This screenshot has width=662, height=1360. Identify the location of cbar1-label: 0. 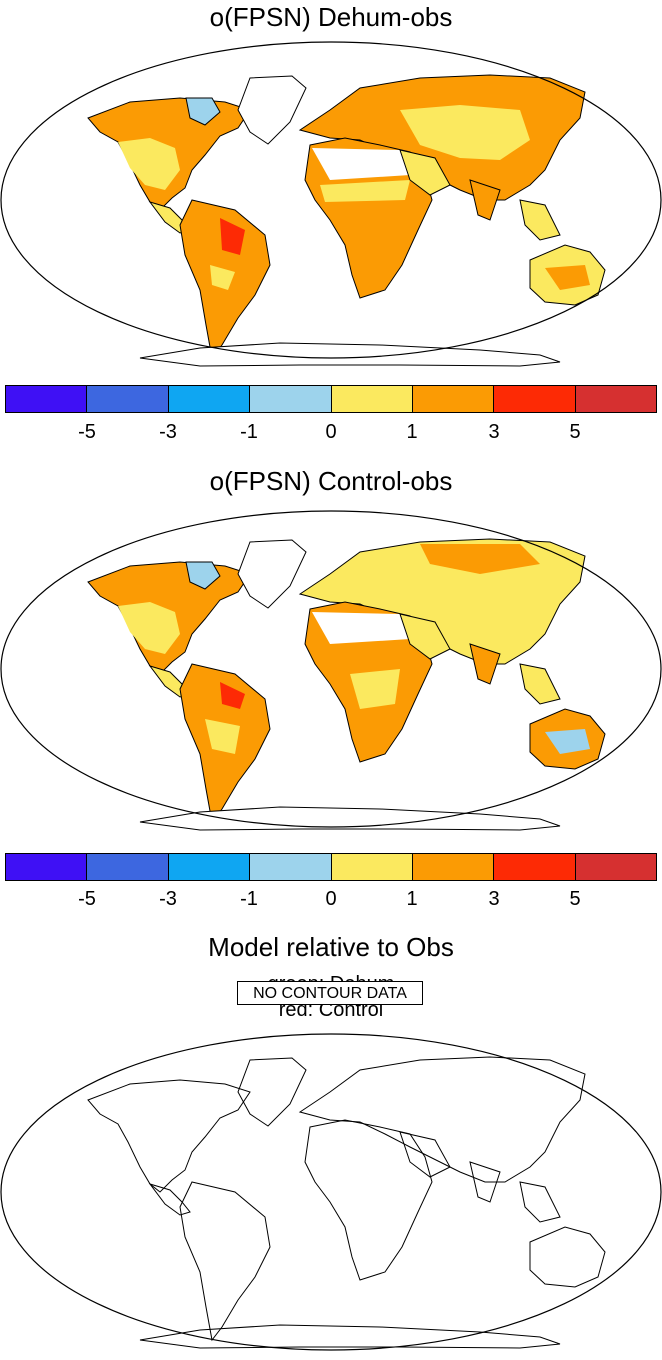
(331, 432).